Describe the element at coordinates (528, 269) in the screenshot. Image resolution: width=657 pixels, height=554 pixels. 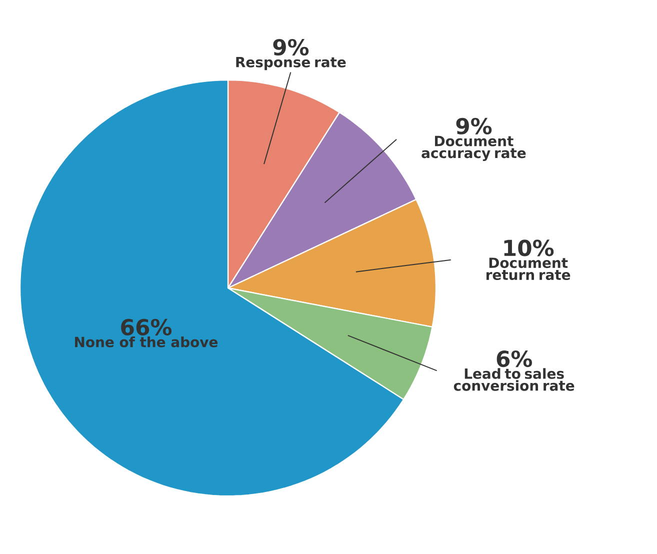
I see `slice-label: Document return rate` at that location.